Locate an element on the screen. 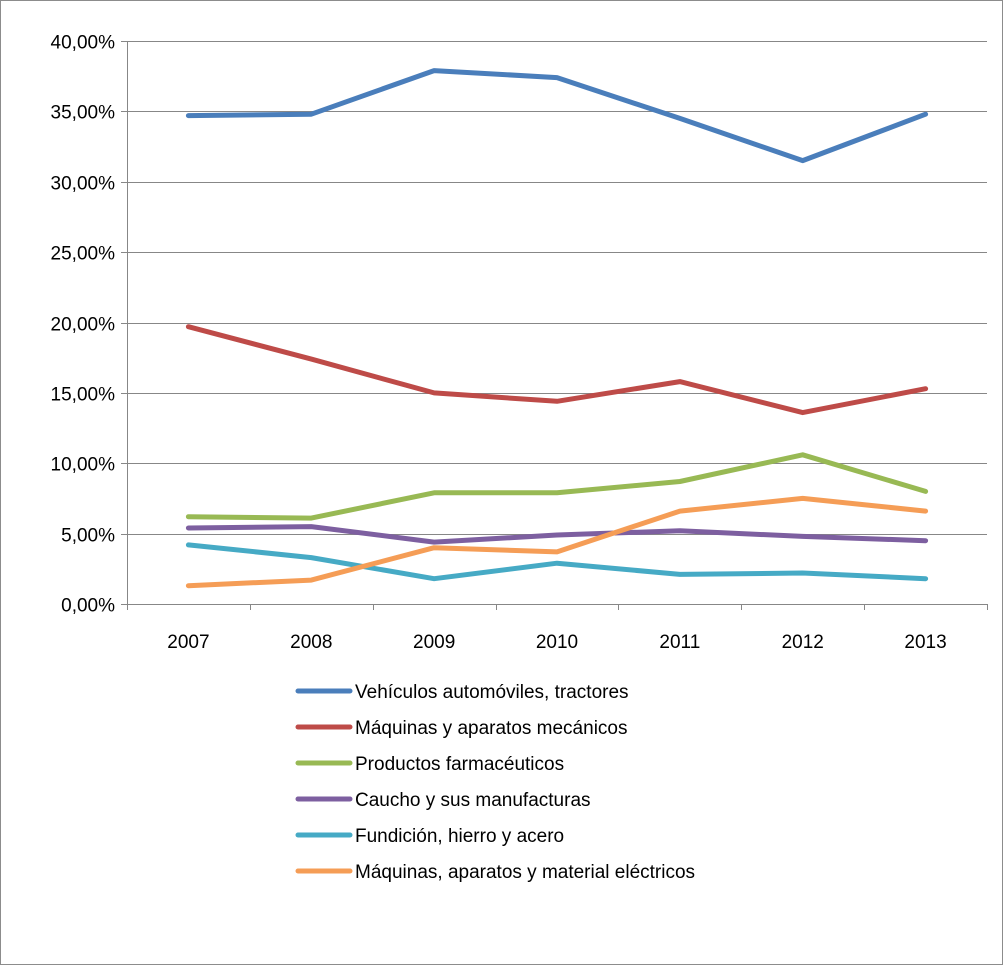 The image size is (1003, 969). y-tick-label: 10,00% is located at coordinates (83, 465).